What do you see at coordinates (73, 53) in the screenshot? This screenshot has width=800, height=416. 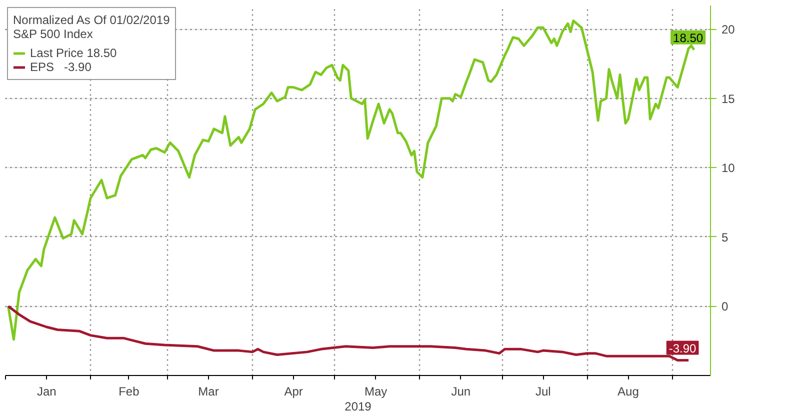 I see `legend-label: Last Price 18.50` at bounding box center [73, 53].